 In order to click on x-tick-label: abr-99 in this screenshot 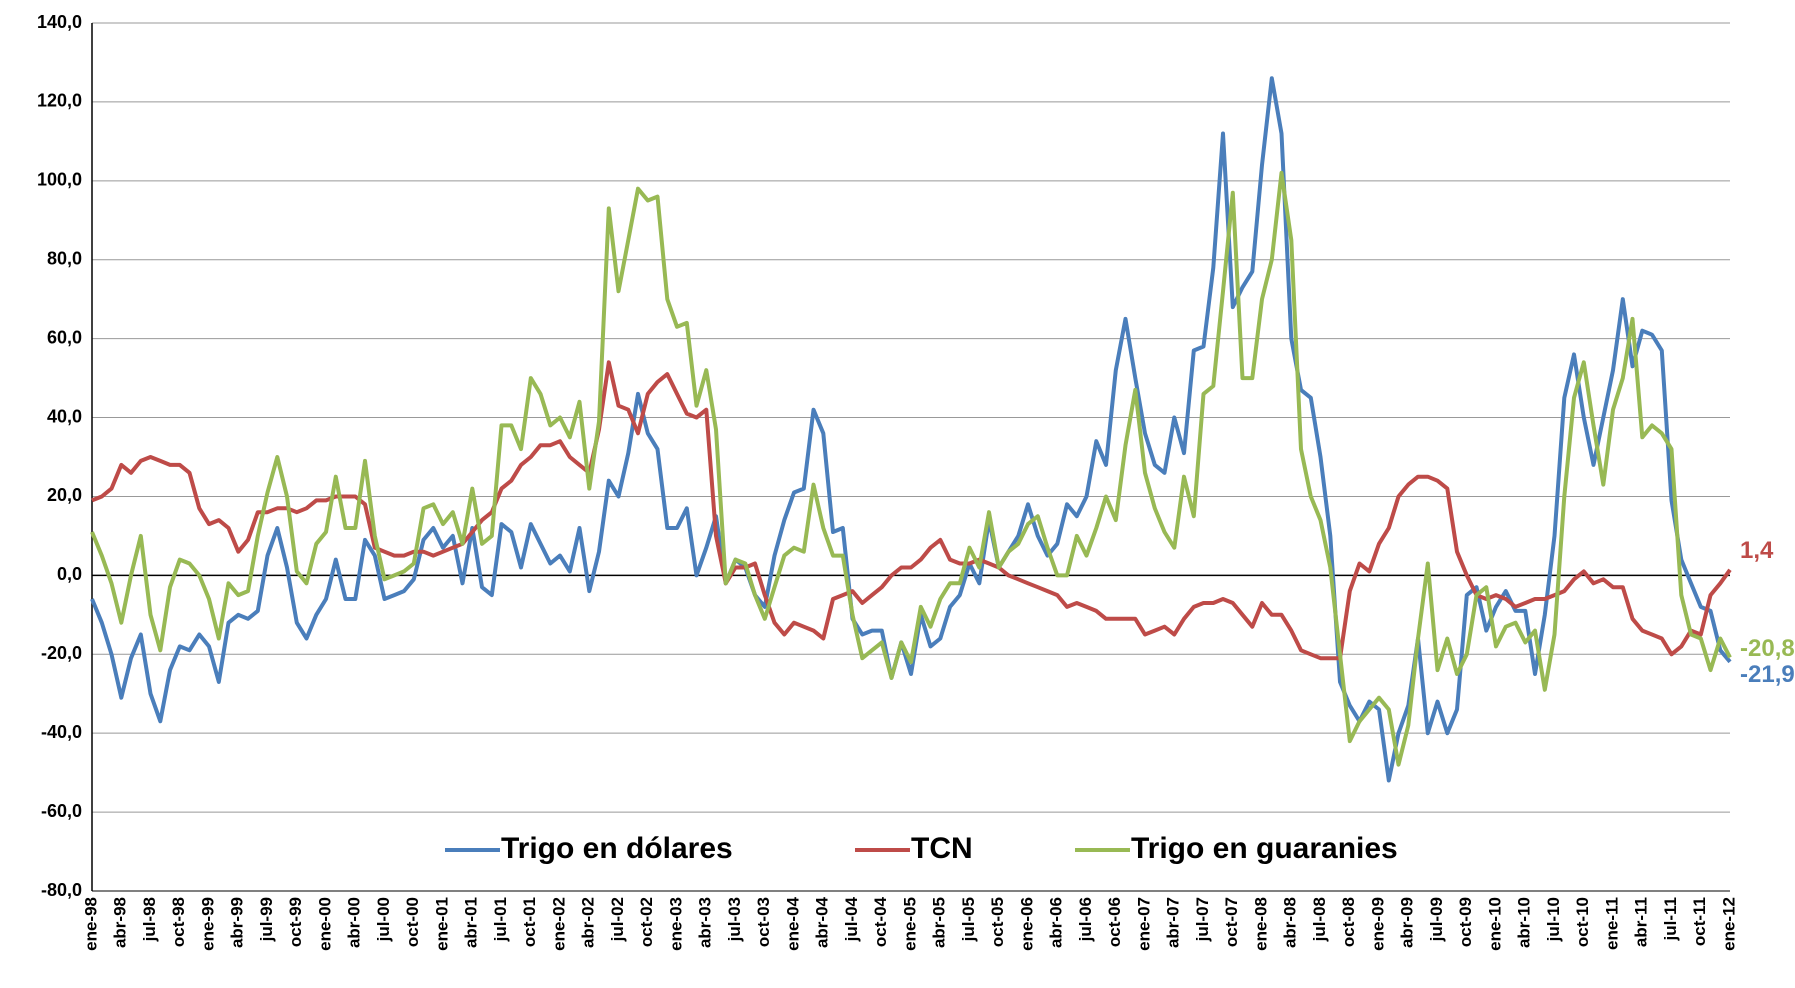, I will do `click(237, 922)`.